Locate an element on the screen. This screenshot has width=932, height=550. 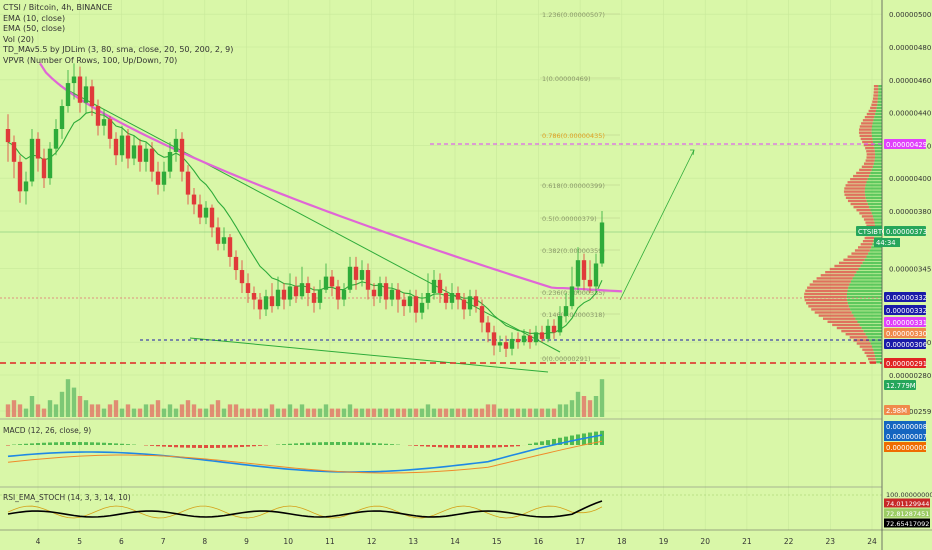
x-tick-label: 20 is located at coordinates (705, 541).